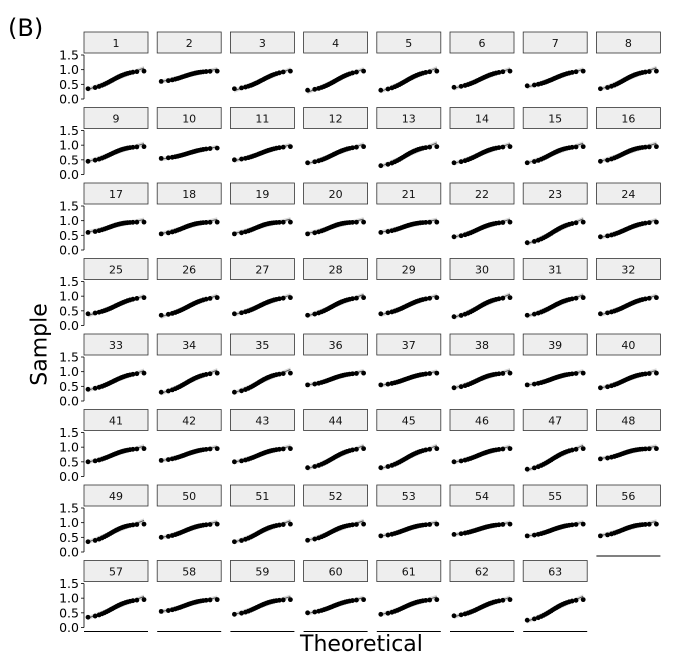  What do you see at coordinates (262, 194) in the screenshot?
I see `facet-label: 19` at bounding box center [262, 194].